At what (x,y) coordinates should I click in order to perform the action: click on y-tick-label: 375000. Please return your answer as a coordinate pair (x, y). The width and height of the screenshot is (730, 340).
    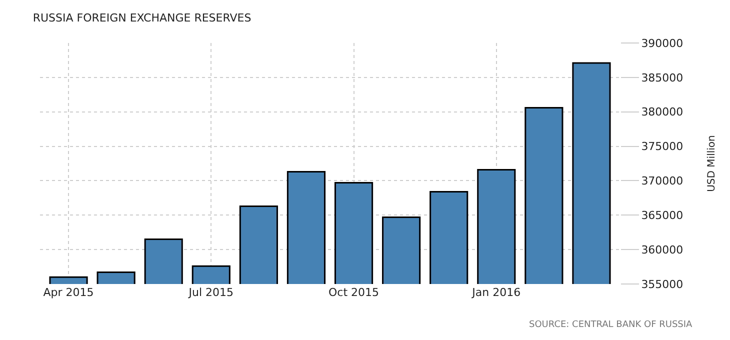
    Looking at the image, I should click on (662, 147).